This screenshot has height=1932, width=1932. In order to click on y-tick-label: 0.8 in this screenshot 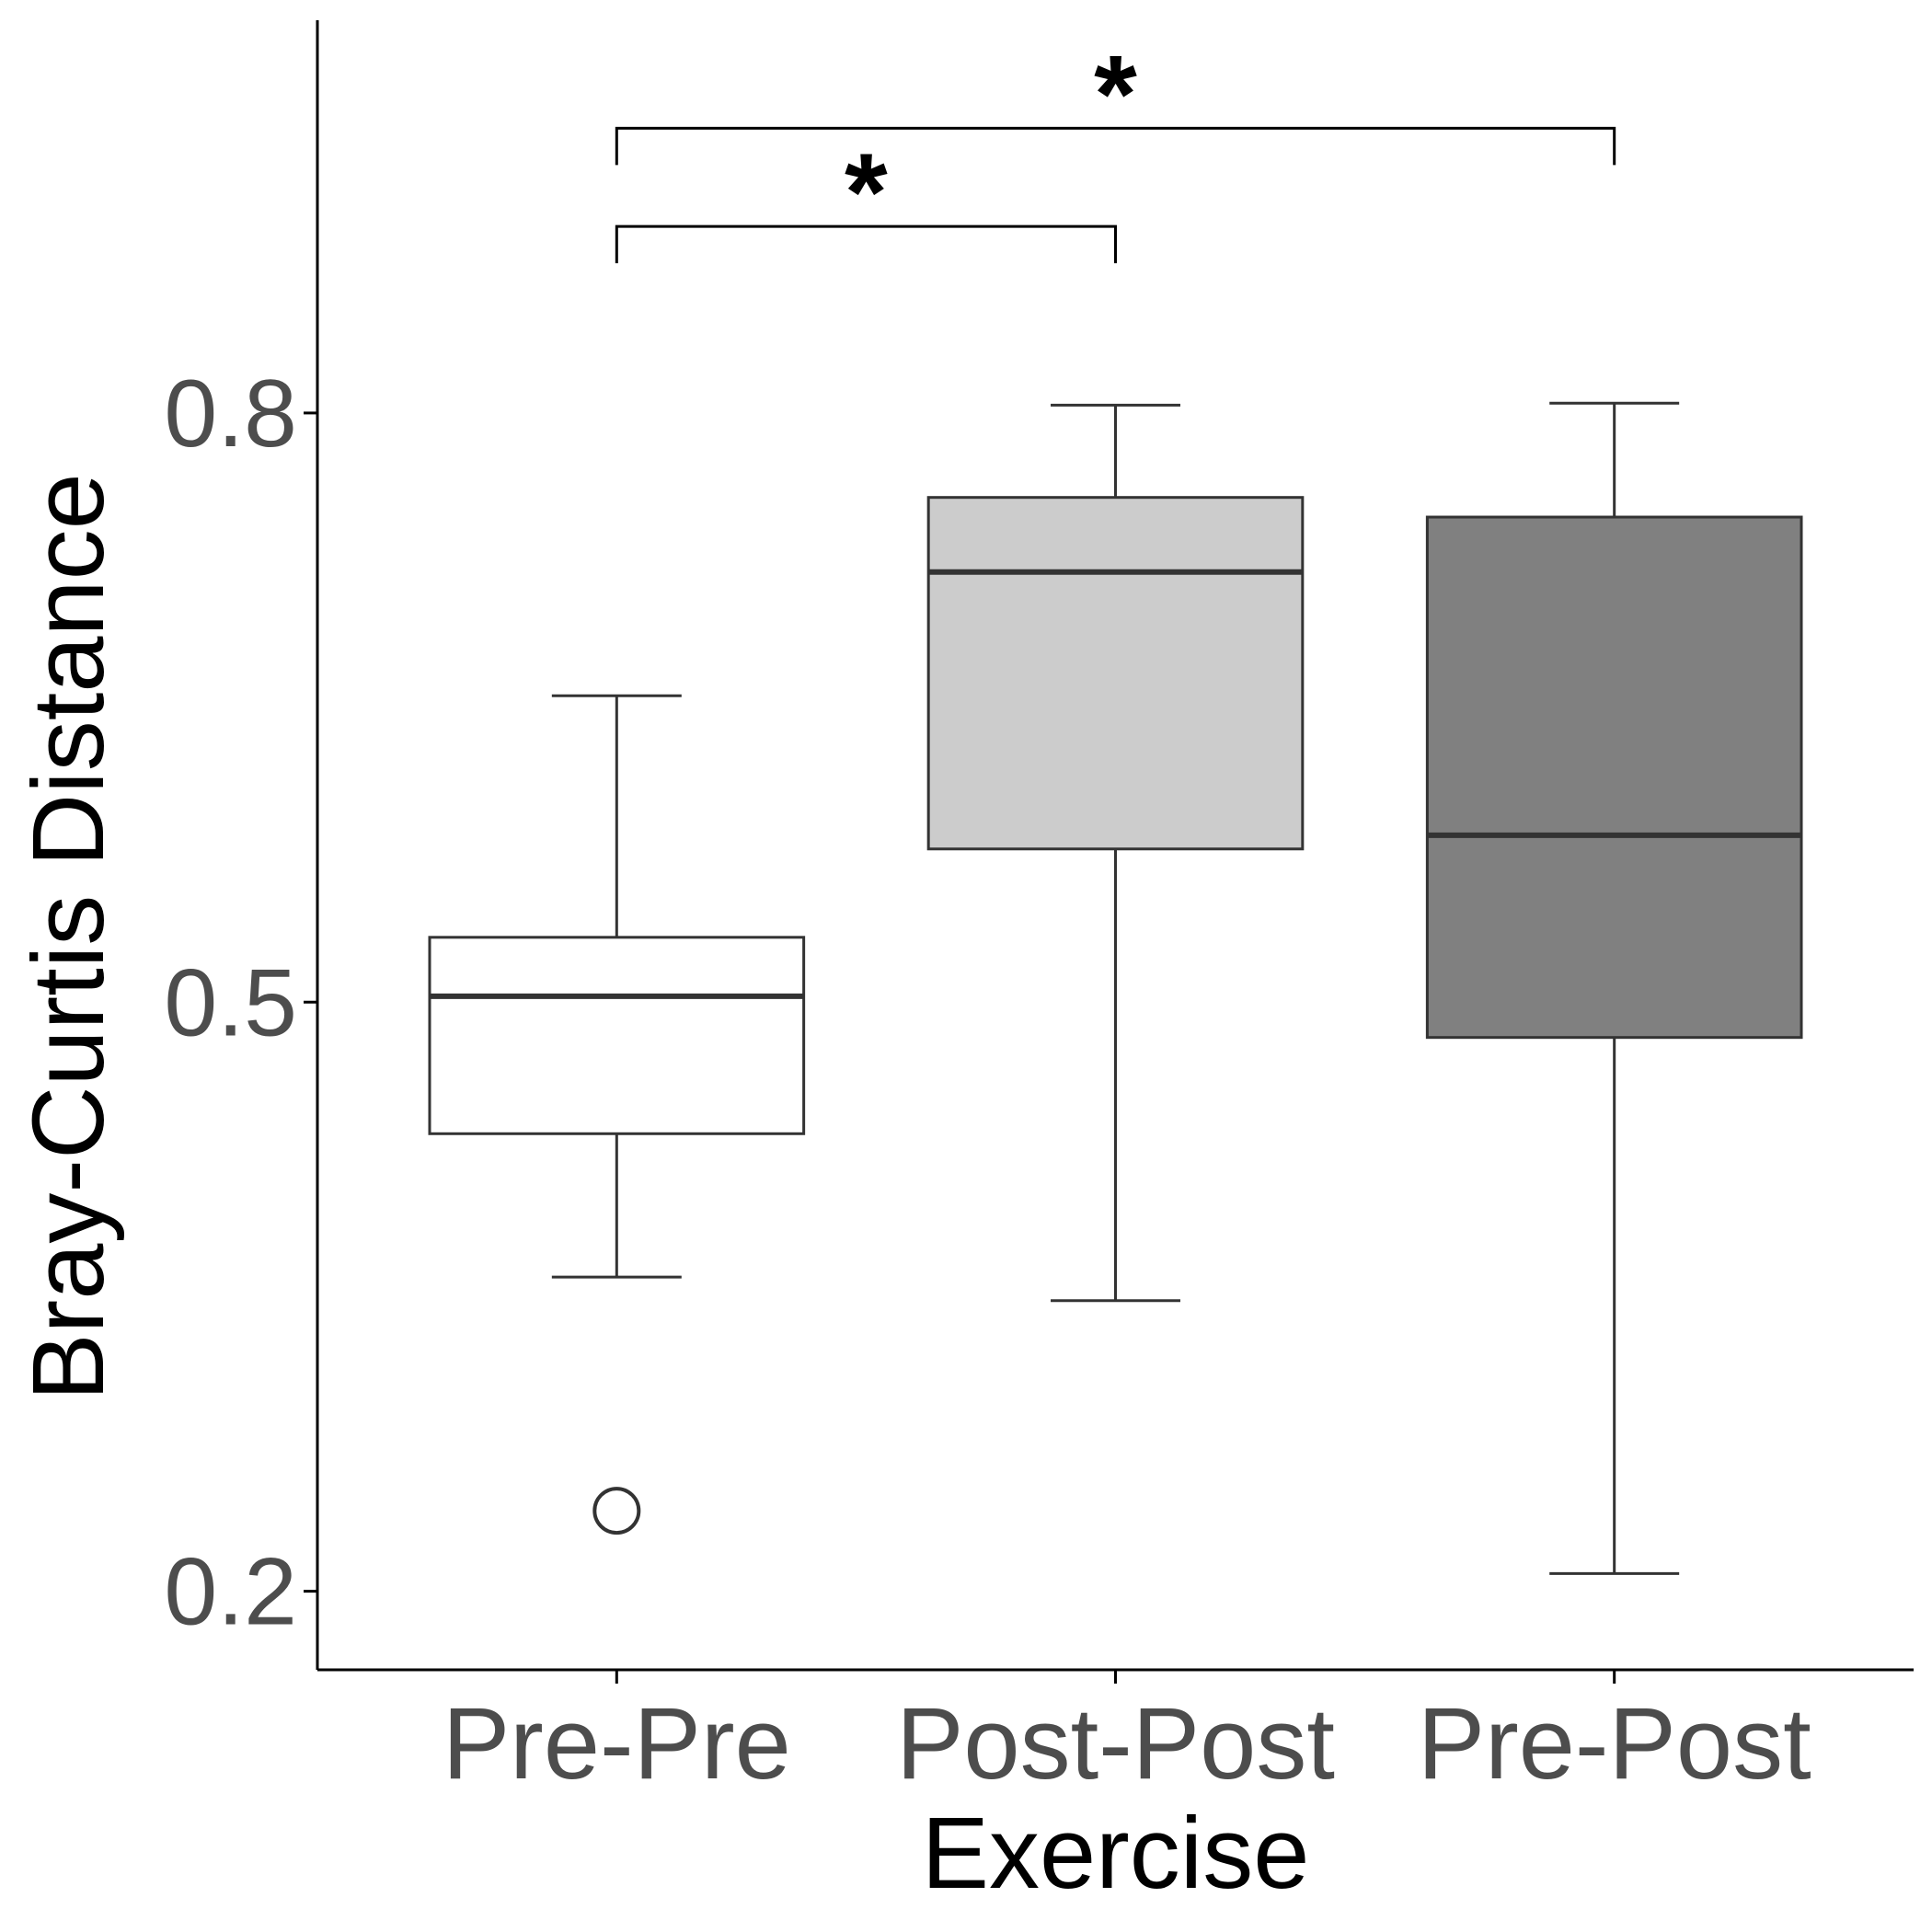, I will do `click(230, 414)`.